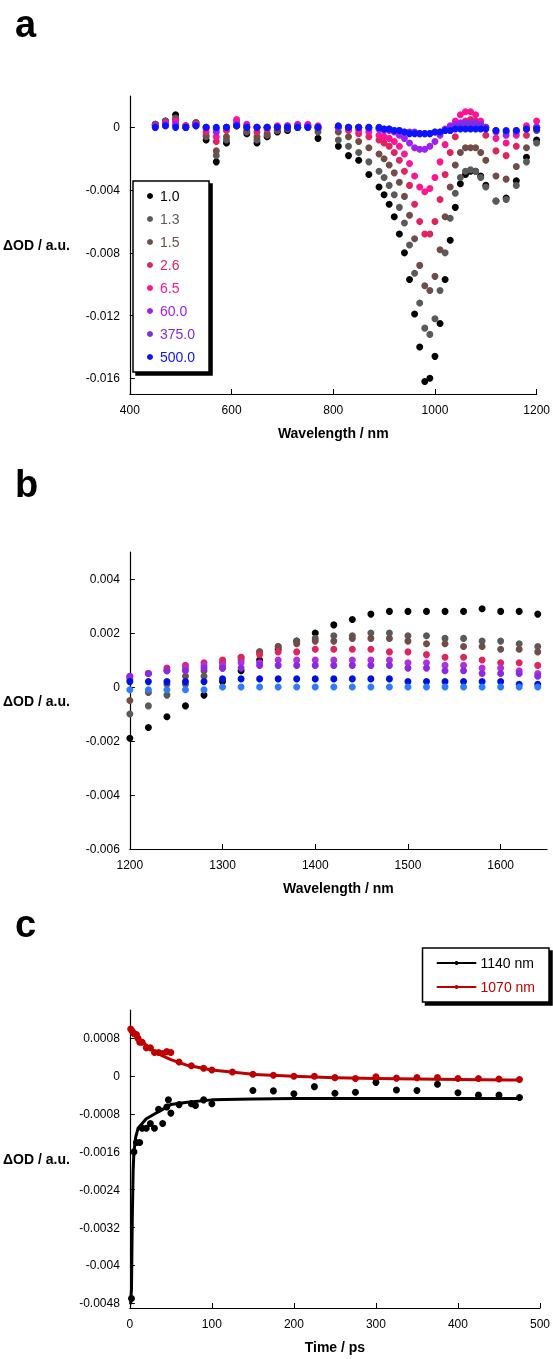  What do you see at coordinates (231, 410) in the screenshot?
I see `x-tick-label: 600` at bounding box center [231, 410].